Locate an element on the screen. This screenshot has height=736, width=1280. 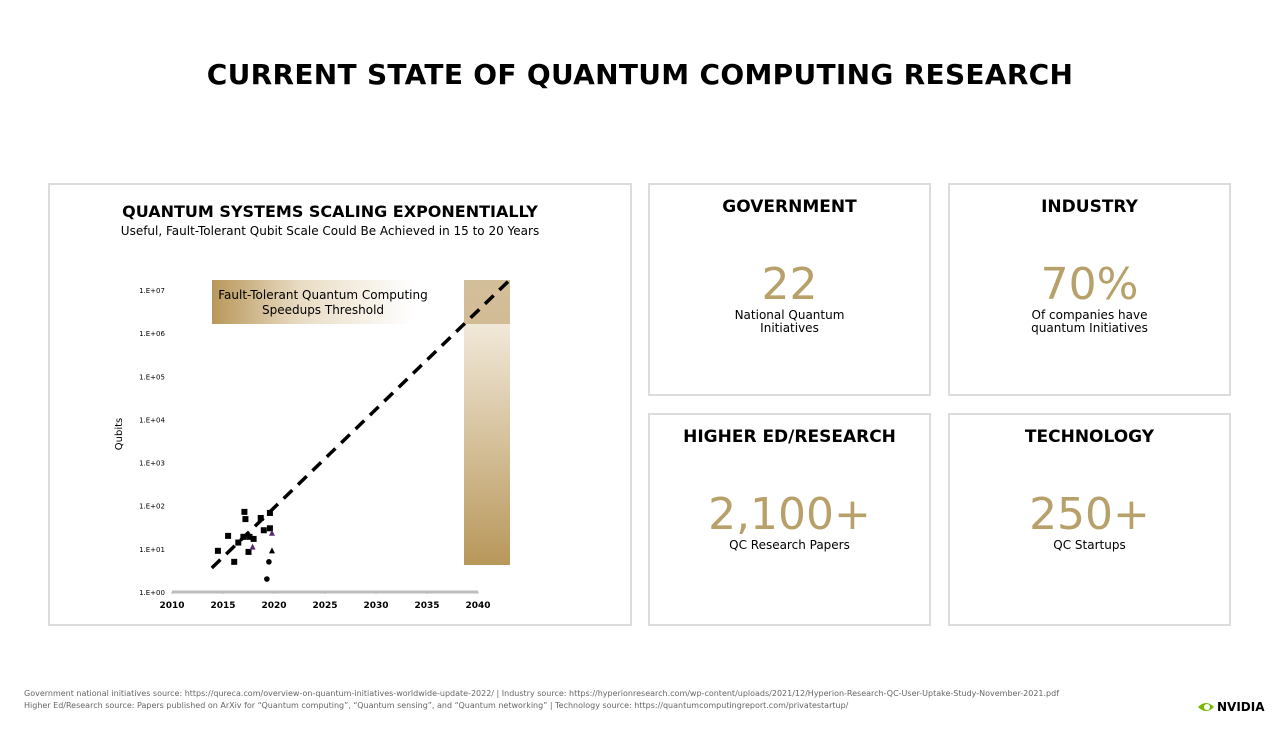
x-tick-label: 2015 is located at coordinates (222, 606).